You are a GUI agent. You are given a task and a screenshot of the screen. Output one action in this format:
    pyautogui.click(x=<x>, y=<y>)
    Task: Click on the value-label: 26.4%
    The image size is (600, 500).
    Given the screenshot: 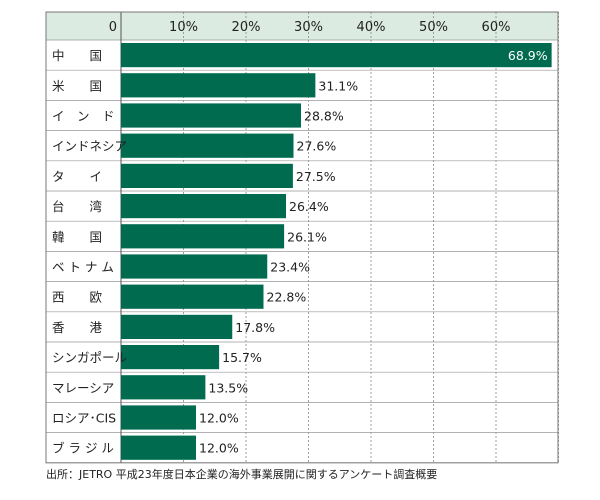 What is the action you would take?
    pyautogui.click(x=309, y=206)
    